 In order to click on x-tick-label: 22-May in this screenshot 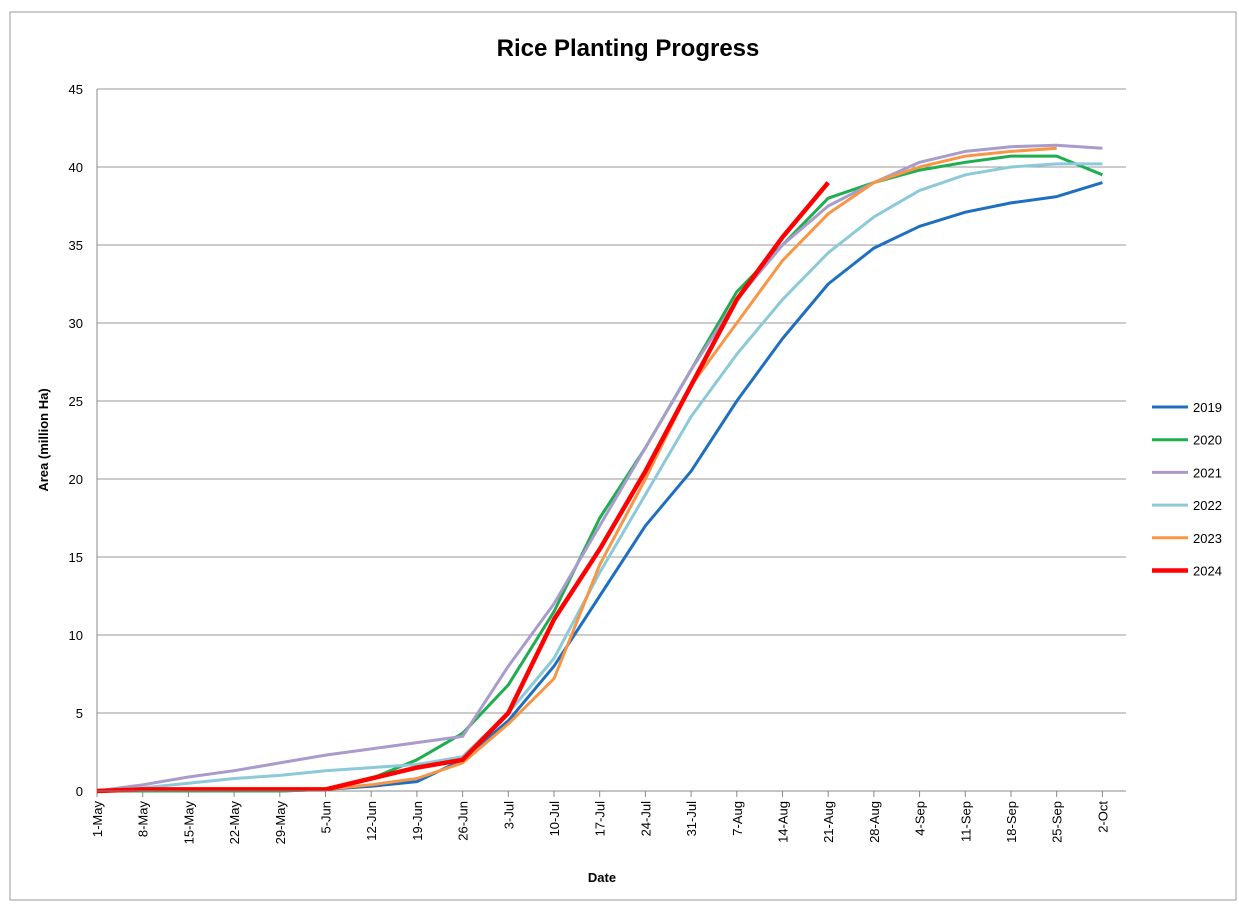, I will do `click(234, 823)`.